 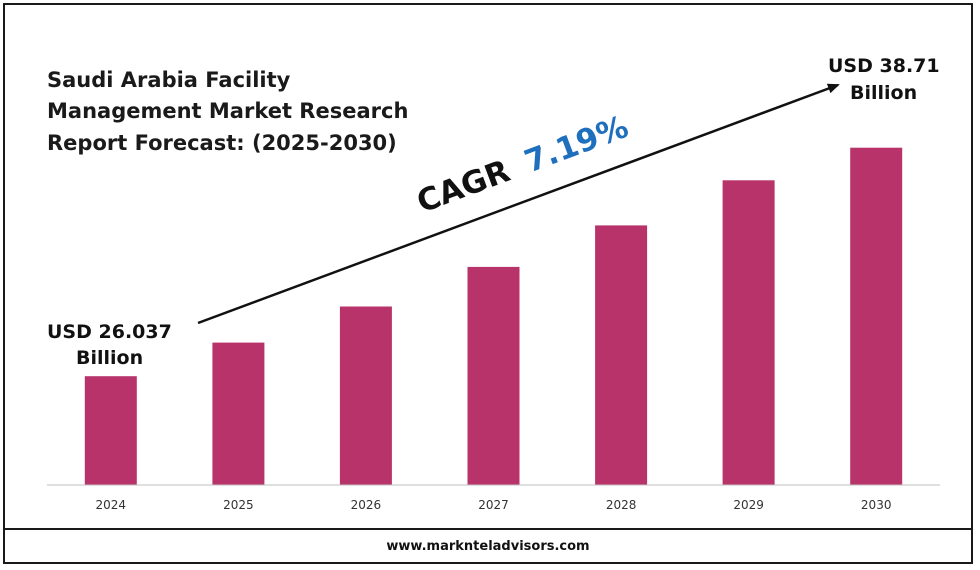 I want to click on end-value-label-line-1: USD 38.71, so click(x=884, y=66).